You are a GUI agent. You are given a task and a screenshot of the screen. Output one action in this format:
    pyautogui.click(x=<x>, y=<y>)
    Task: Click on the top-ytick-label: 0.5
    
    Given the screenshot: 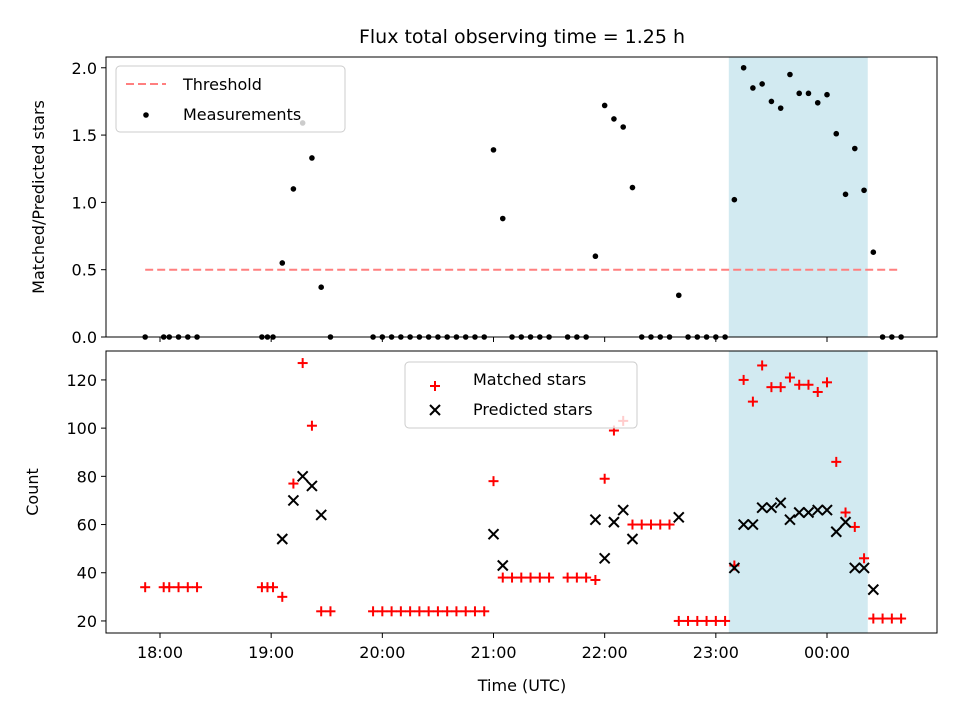 What is the action you would take?
    pyautogui.click(x=84, y=270)
    